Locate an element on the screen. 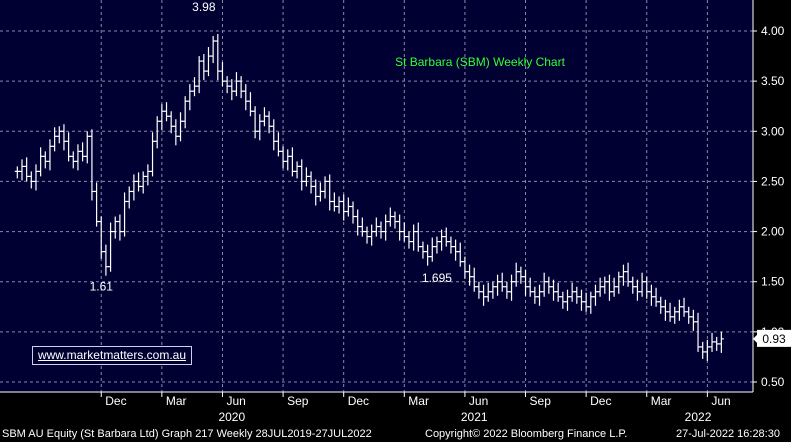  x-tick-label: Sep is located at coordinates (298, 401).